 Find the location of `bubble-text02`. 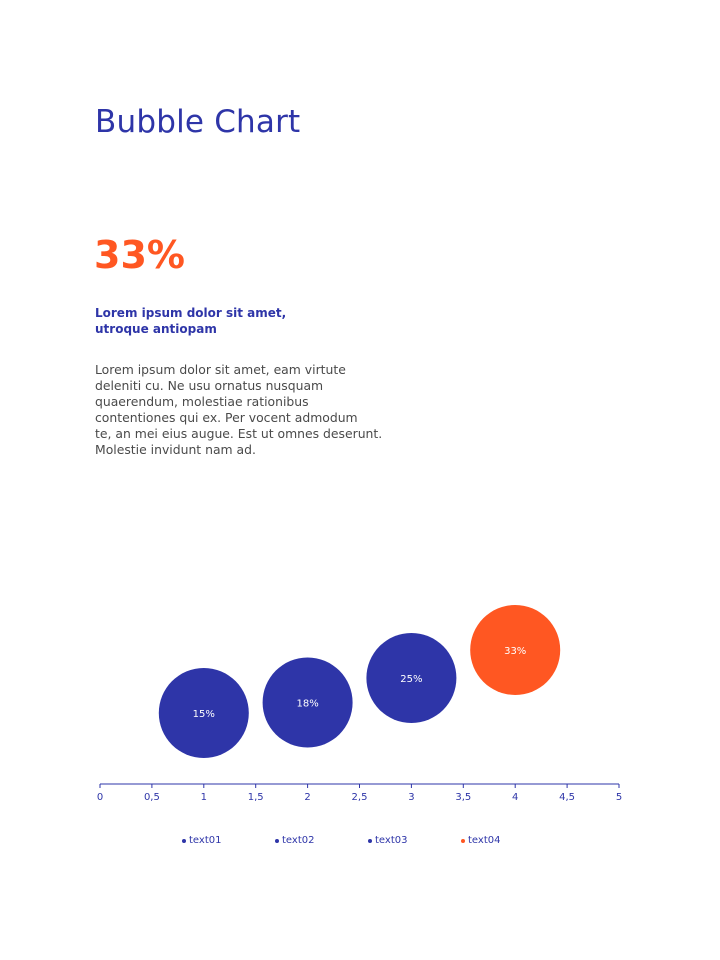

bubble-text02 is located at coordinates (307, 702).